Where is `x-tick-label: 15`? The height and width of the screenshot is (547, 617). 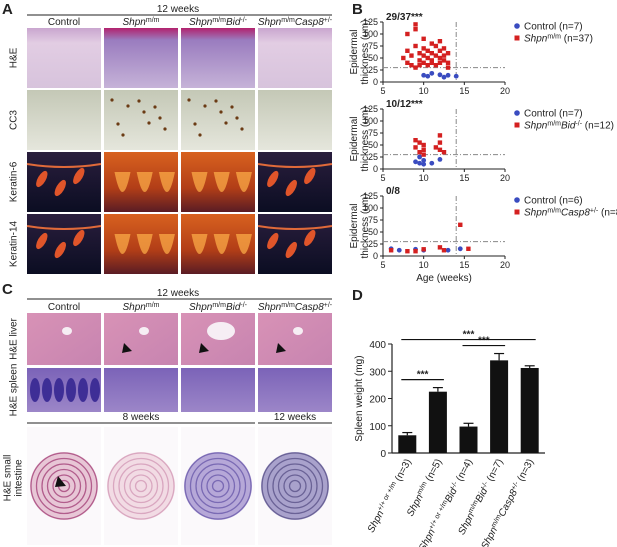 x-tick-label: 15 is located at coordinates (464, 178).